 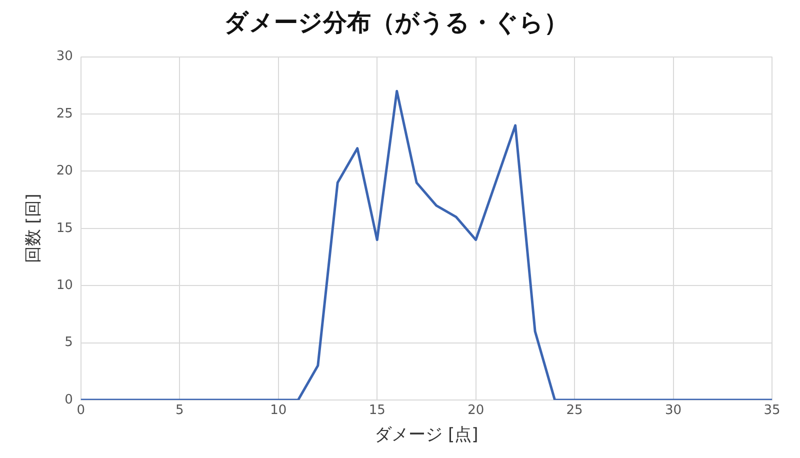 I want to click on x-axis-title: ダメージ [点], so click(x=426, y=435).